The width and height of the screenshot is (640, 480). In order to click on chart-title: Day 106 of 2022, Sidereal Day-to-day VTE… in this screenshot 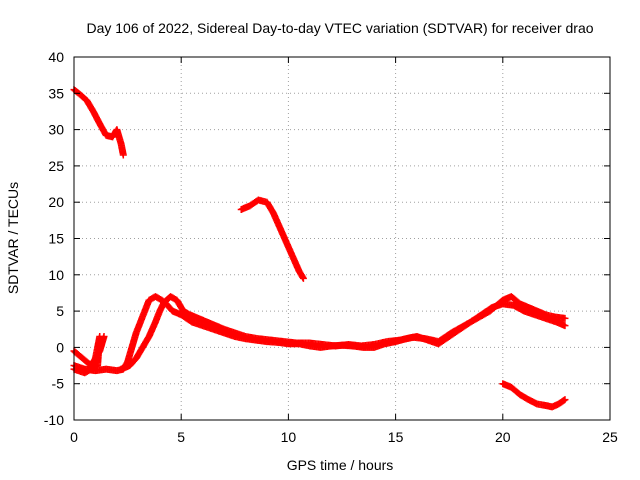, I will do `click(339, 28)`.